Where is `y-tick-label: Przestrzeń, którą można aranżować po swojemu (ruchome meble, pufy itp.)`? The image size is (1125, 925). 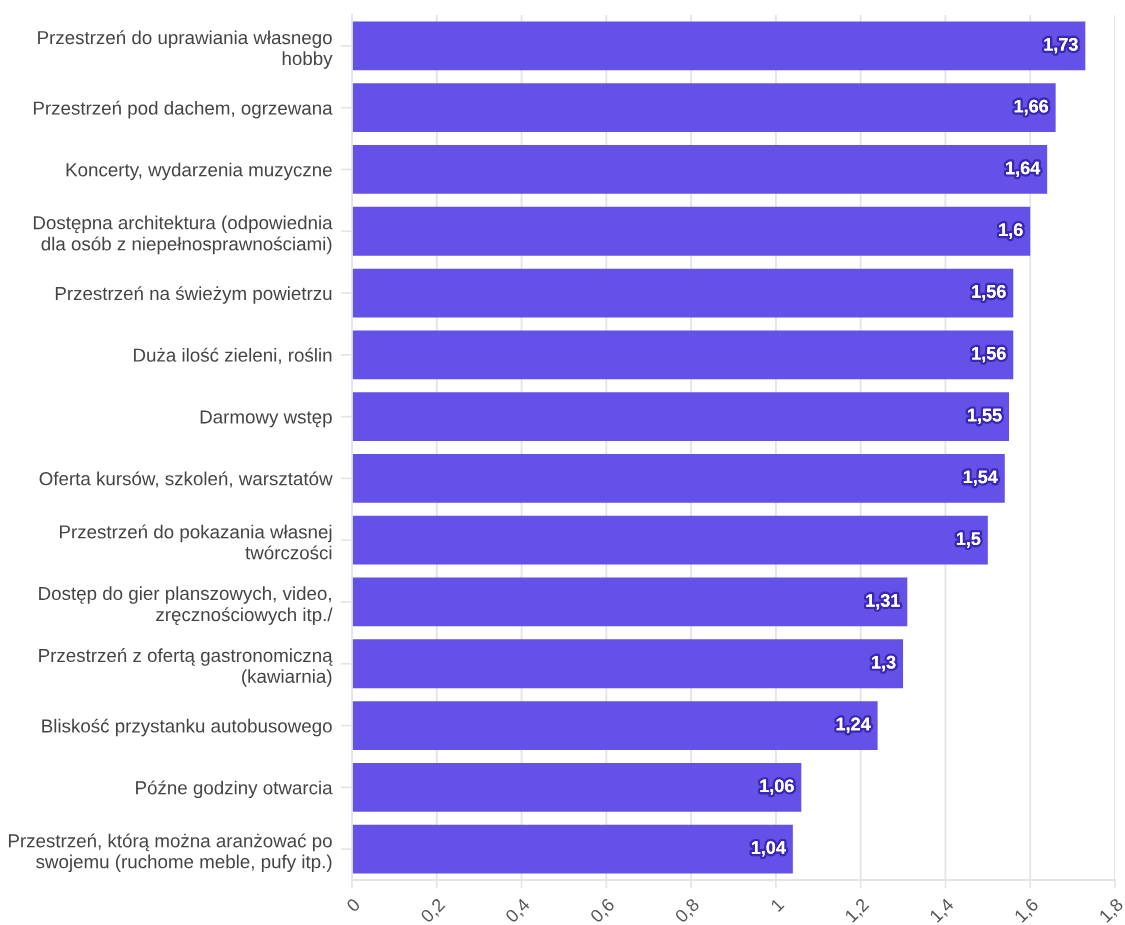 y-tick-label: Przestrzeń, którą można aranżować po swojemu (ruchome meble, pufy itp.) is located at coordinates (170, 853).